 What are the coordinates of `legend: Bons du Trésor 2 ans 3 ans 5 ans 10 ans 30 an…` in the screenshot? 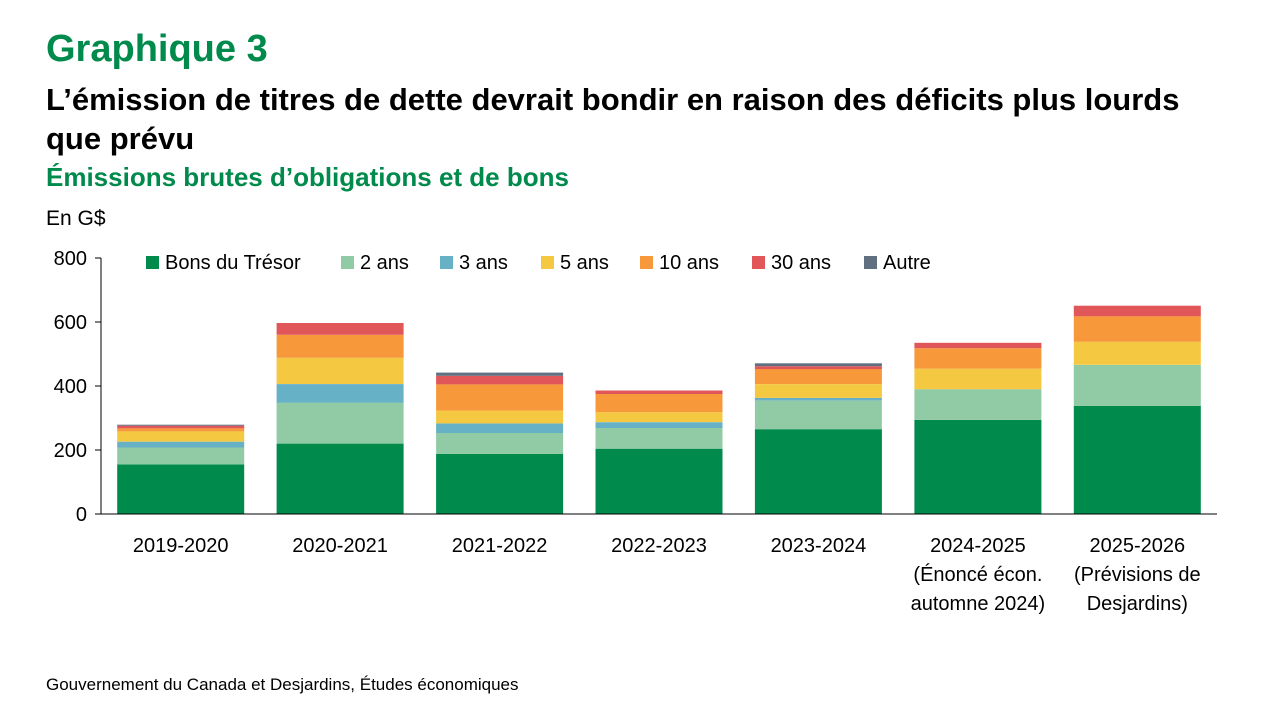 It's located at (538, 263).